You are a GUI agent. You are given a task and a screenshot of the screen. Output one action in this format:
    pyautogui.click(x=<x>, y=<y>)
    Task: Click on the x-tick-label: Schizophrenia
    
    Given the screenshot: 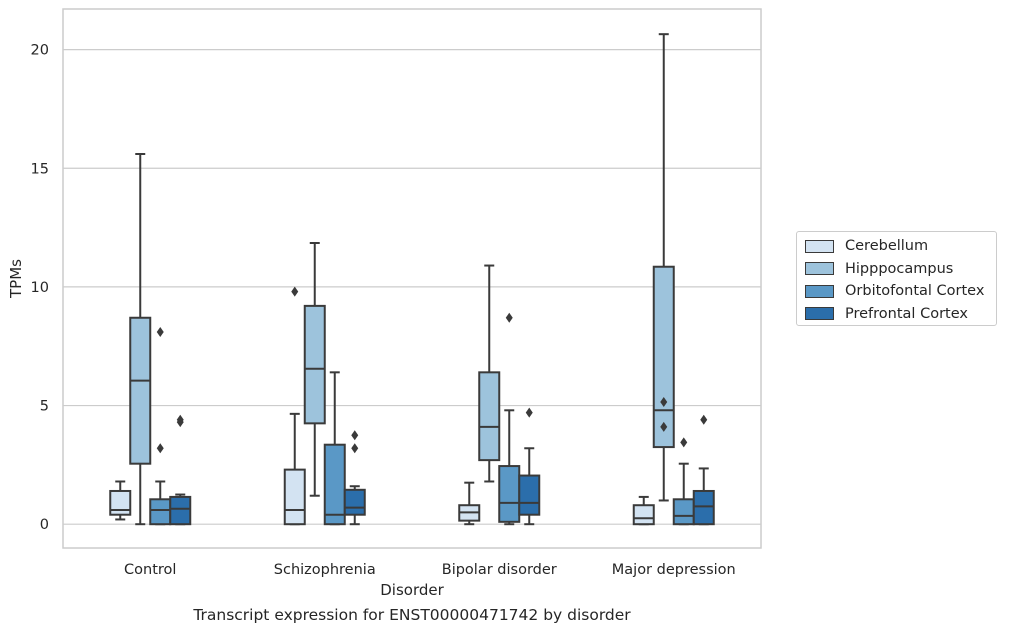 What is the action you would take?
    pyautogui.click(x=325, y=570)
    